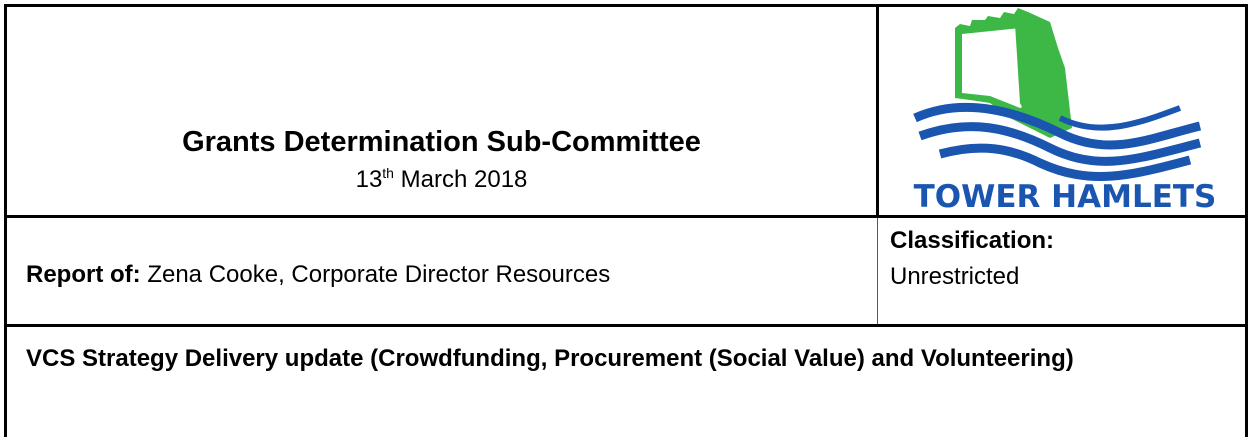 This screenshot has height=437, width=1248. Describe the element at coordinates (441, 142) in the screenshot. I see `title: Grants Determination Sub-Committee` at that location.